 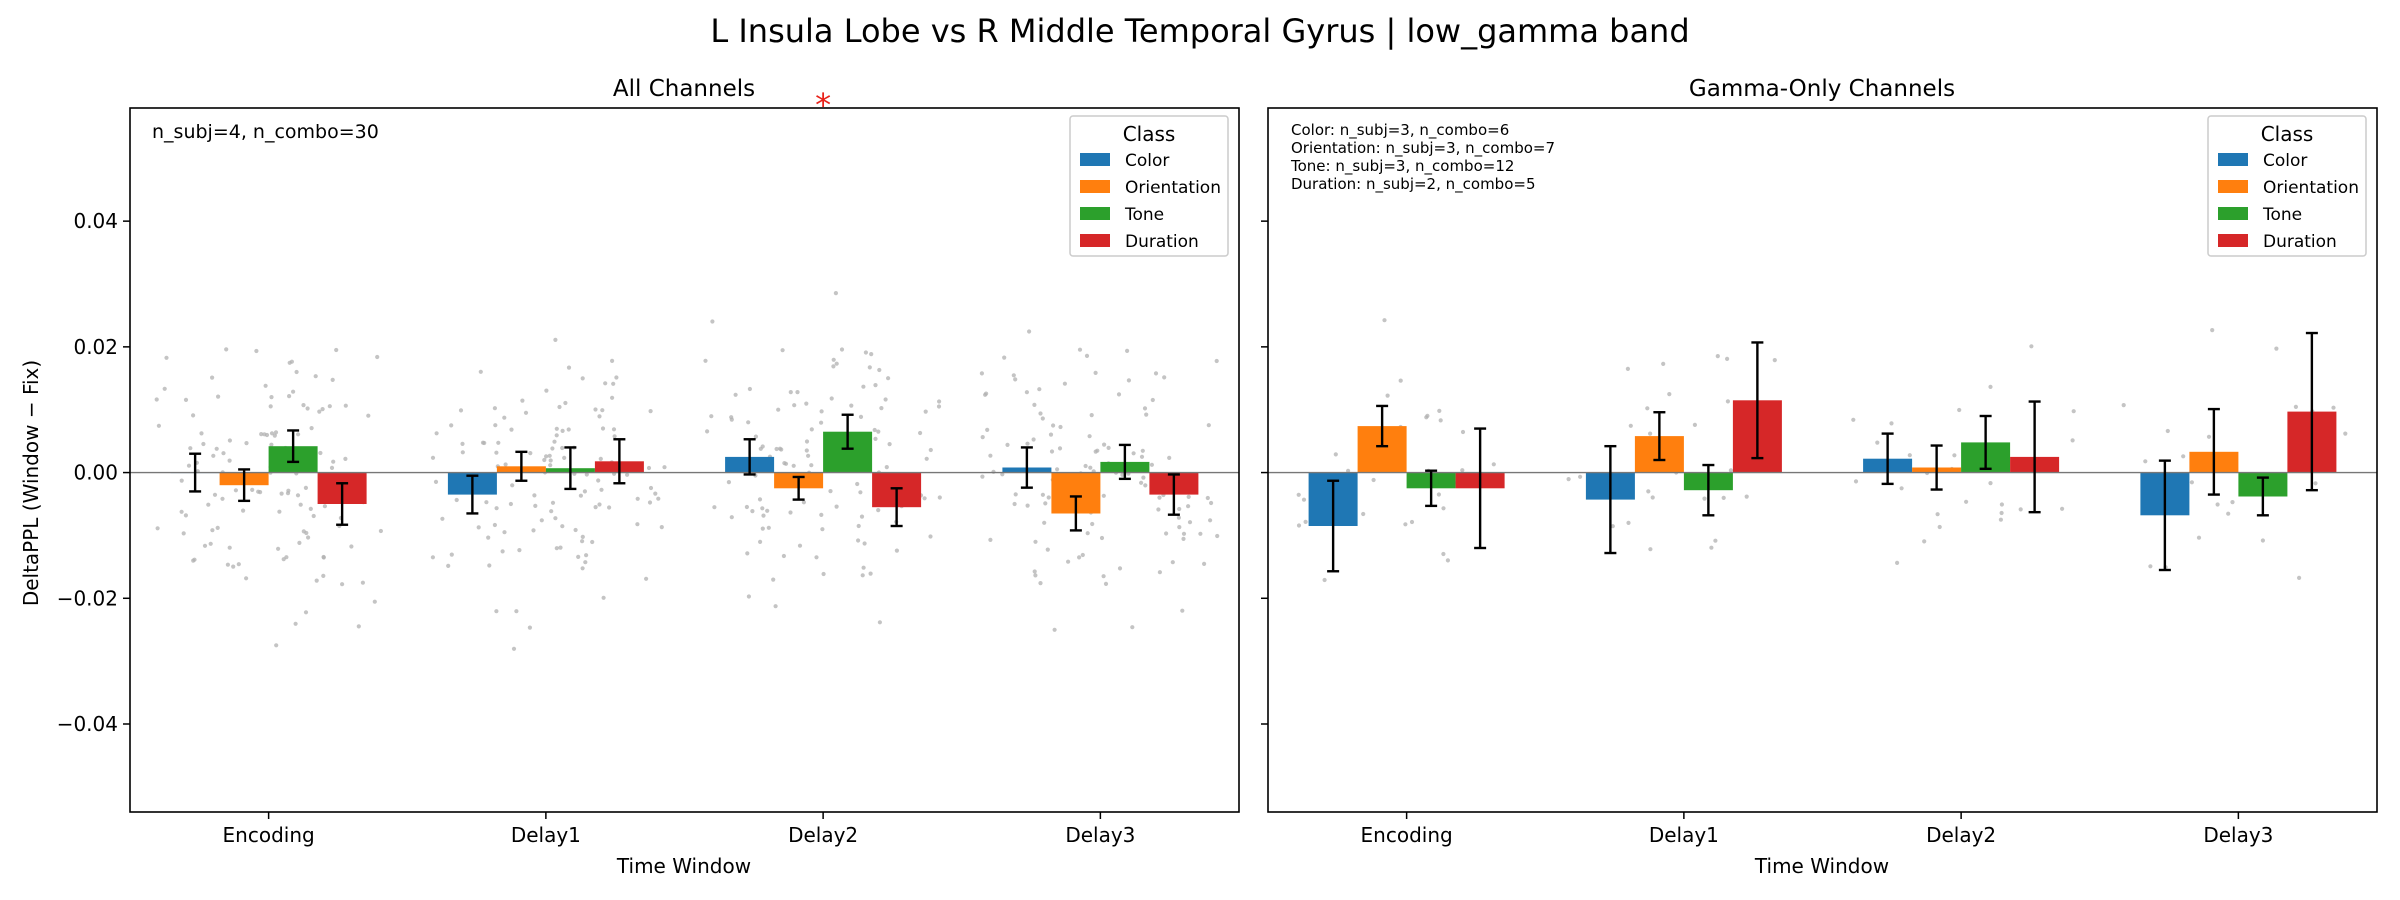 What do you see at coordinates (2233, 186) in the screenshot?
I see `legend-swatch-orientation` at bounding box center [2233, 186].